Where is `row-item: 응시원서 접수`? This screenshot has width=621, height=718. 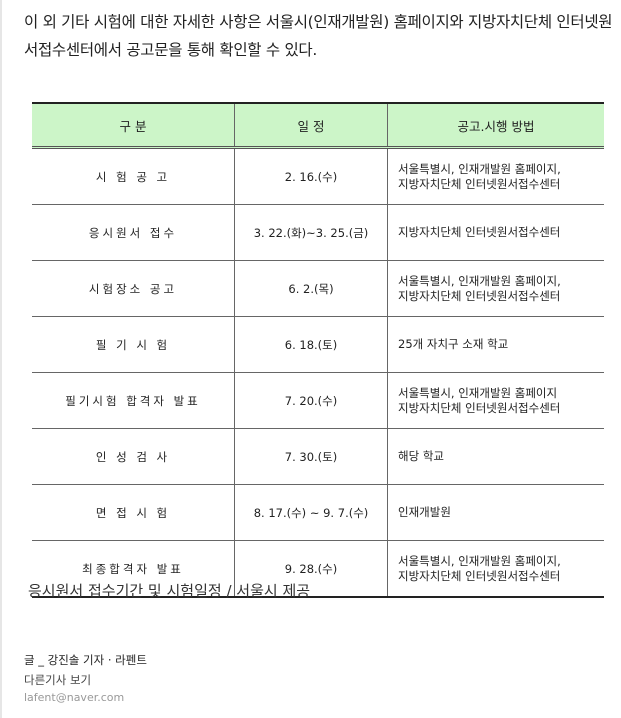
row-item: 응시원서 접수 is located at coordinates (133, 232).